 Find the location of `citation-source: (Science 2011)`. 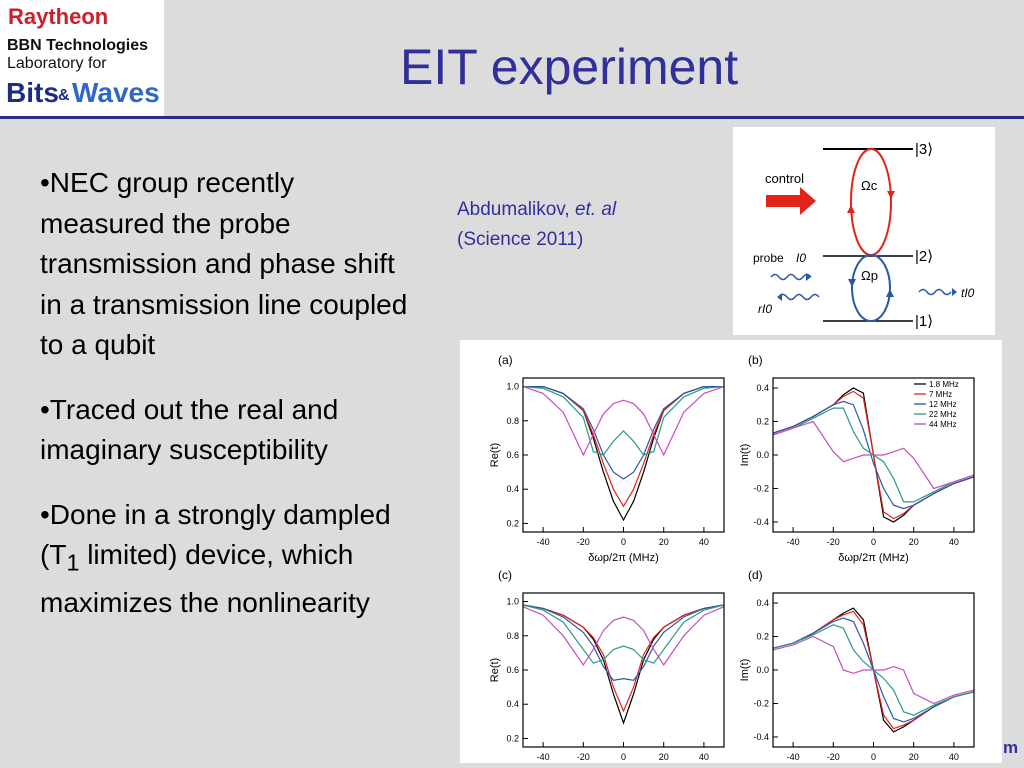

citation-source: (Science 2011) is located at coordinates (520, 239).